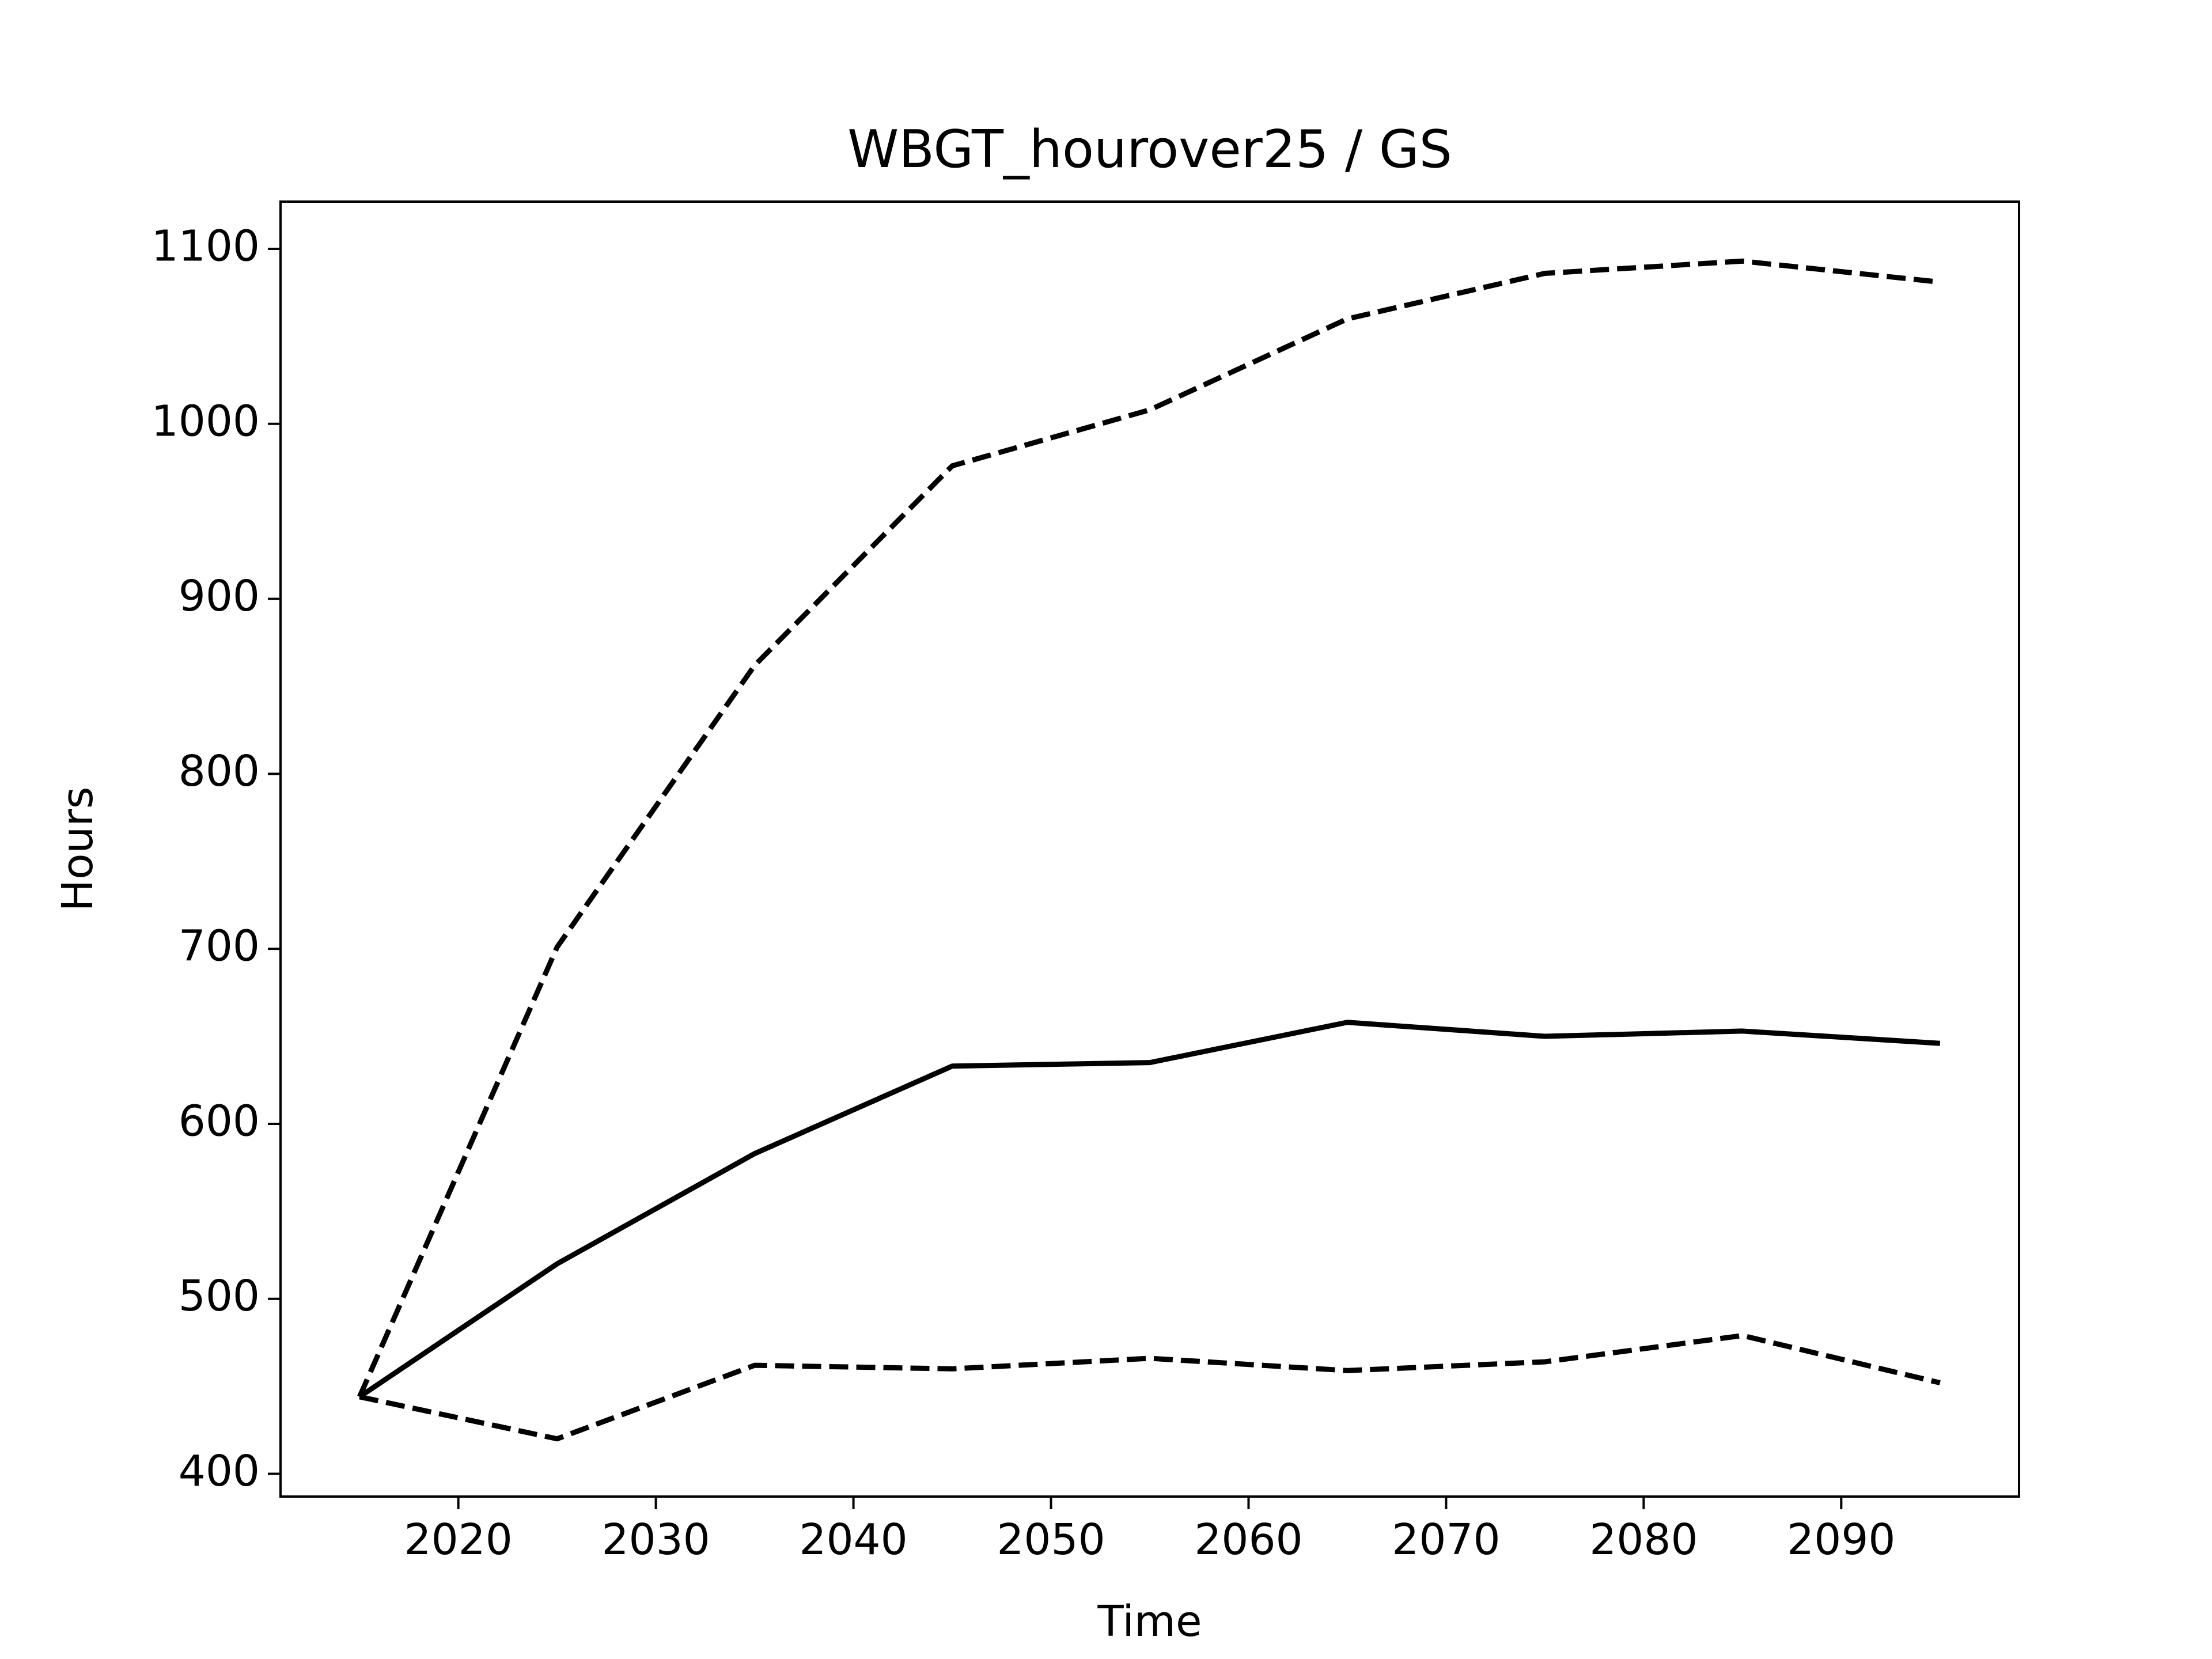 The image size is (2212, 1659). What do you see at coordinates (1841, 1540) in the screenshot?
I see `x-tick-label: 2090` at bounding box center [1841, 1540].